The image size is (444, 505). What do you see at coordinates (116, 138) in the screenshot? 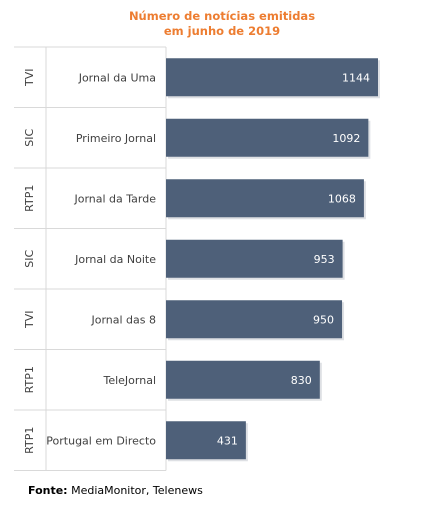
I see `category-label: Primeiro Jornal` at bounding box center [116, 138].